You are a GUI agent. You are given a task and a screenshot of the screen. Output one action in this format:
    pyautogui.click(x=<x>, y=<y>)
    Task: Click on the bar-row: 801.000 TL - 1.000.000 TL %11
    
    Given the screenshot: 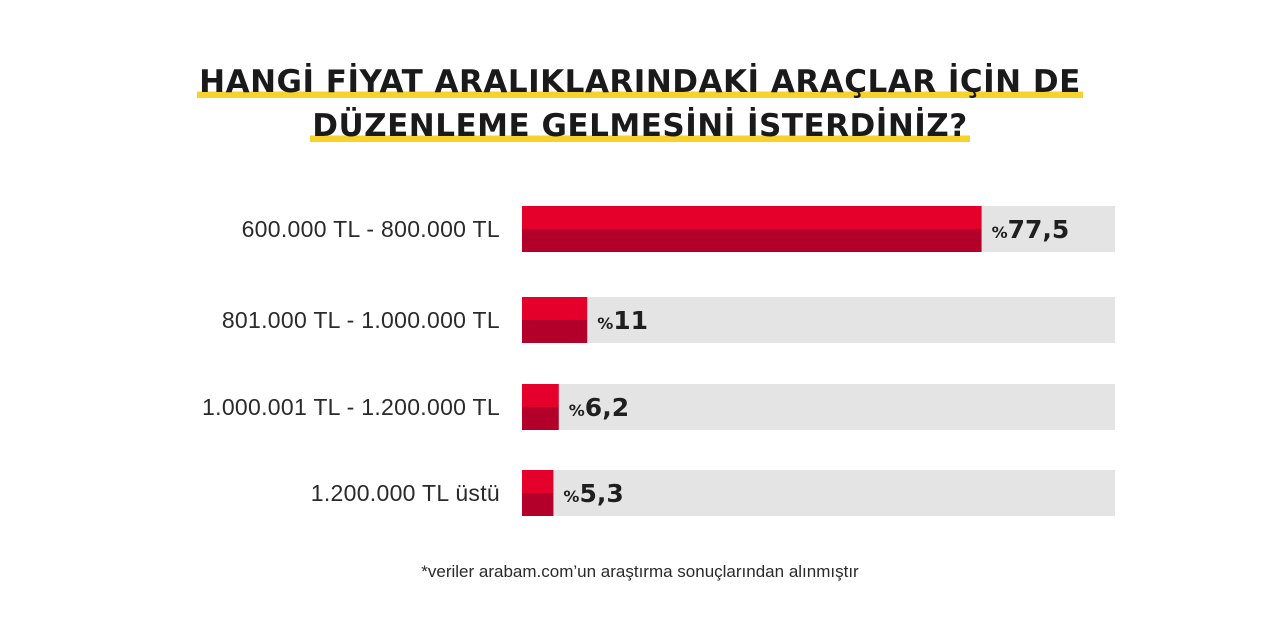 What is the action you would take?
    pyautogui.click(x=668, y=320)
    